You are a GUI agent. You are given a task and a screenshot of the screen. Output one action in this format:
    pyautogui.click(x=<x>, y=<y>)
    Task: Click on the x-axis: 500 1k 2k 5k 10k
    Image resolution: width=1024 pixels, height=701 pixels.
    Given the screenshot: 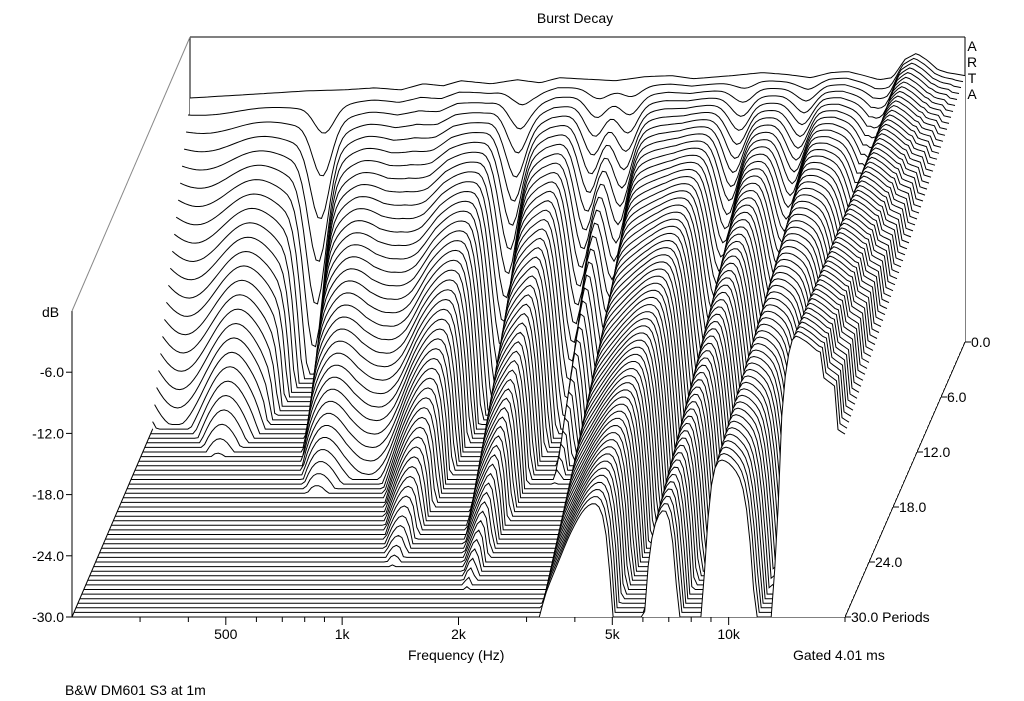 What is the action you would take?
    pyautogui.click(x=492, y=629)
    